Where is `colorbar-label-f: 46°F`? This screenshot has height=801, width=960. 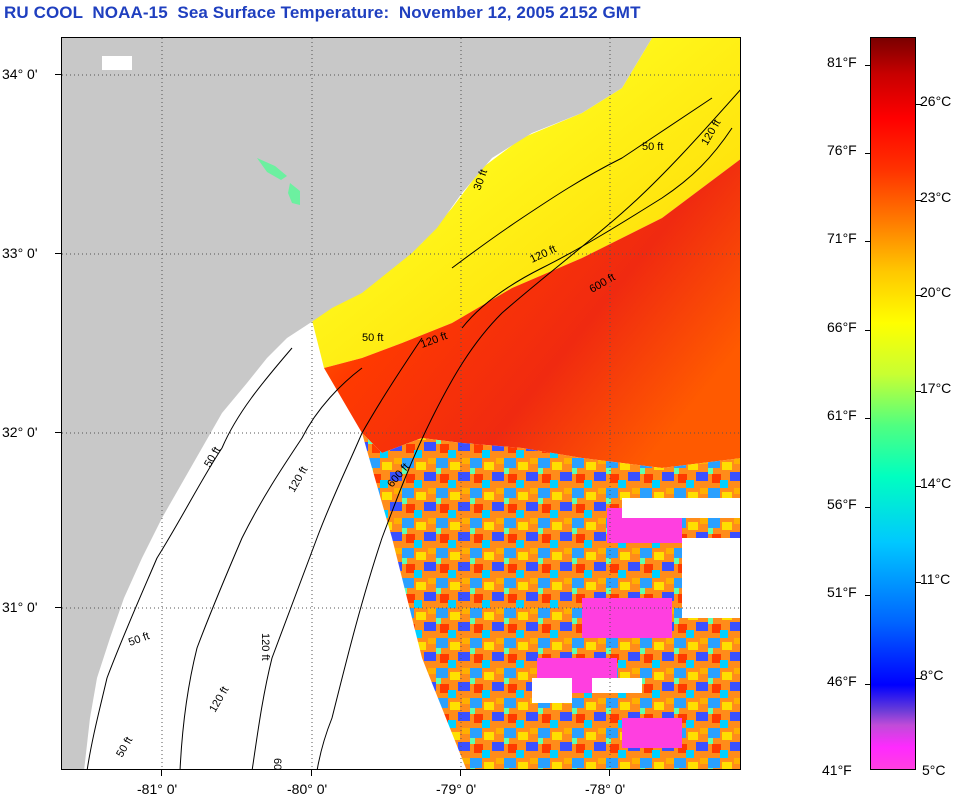
colorbar-label-f: 46°F is located at coordinates (842, 681).